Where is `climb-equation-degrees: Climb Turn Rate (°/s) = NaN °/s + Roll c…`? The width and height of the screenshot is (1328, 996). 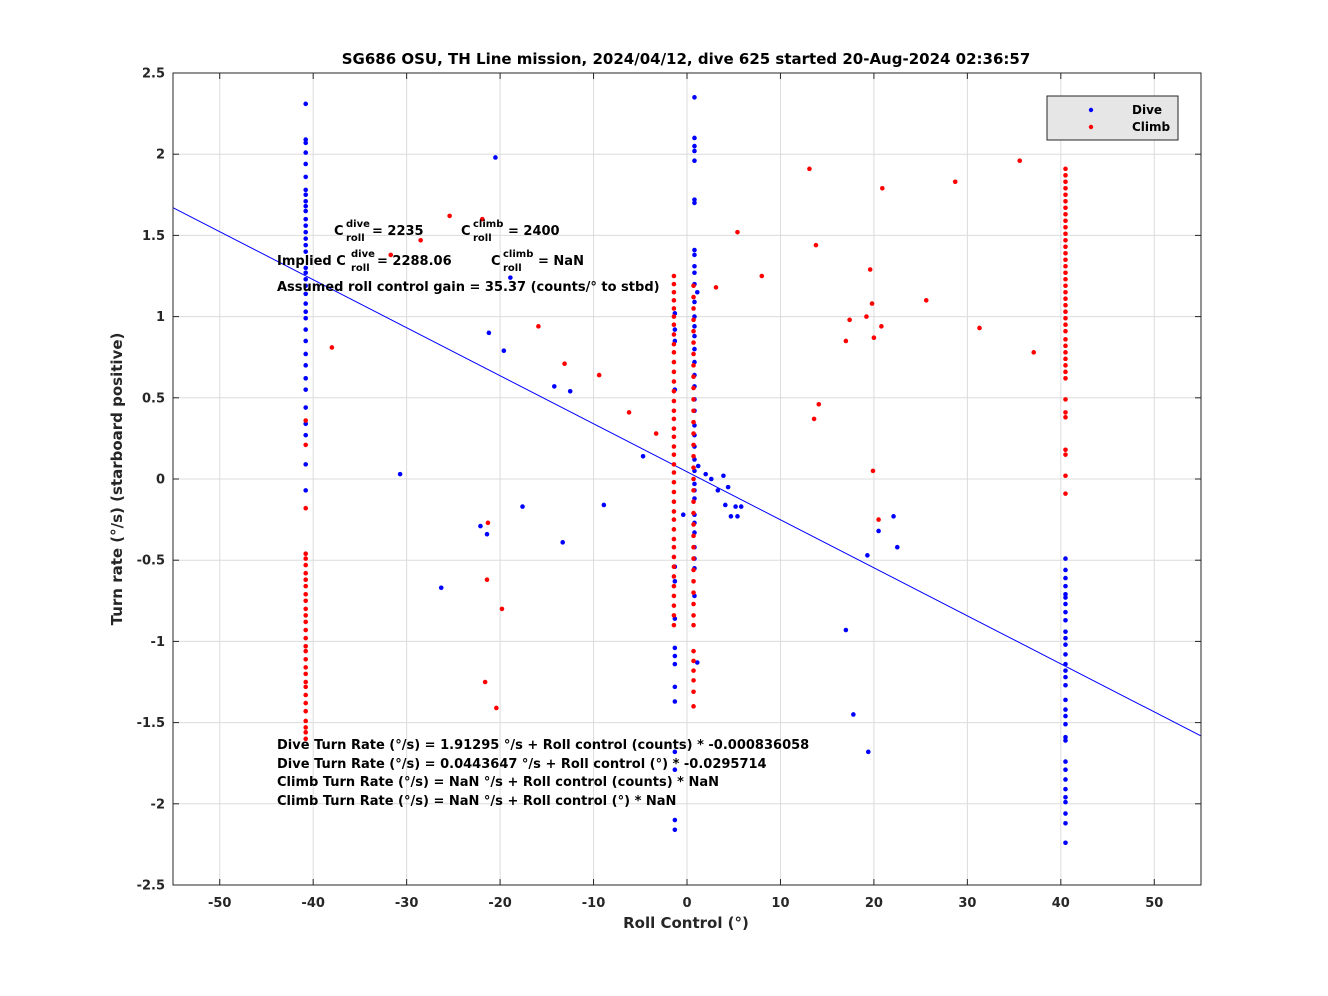
climb-equation-degrees: Climb Turn Rate (°/s) = NaN °/s + Roll c… is located at coordinates (476, 801).